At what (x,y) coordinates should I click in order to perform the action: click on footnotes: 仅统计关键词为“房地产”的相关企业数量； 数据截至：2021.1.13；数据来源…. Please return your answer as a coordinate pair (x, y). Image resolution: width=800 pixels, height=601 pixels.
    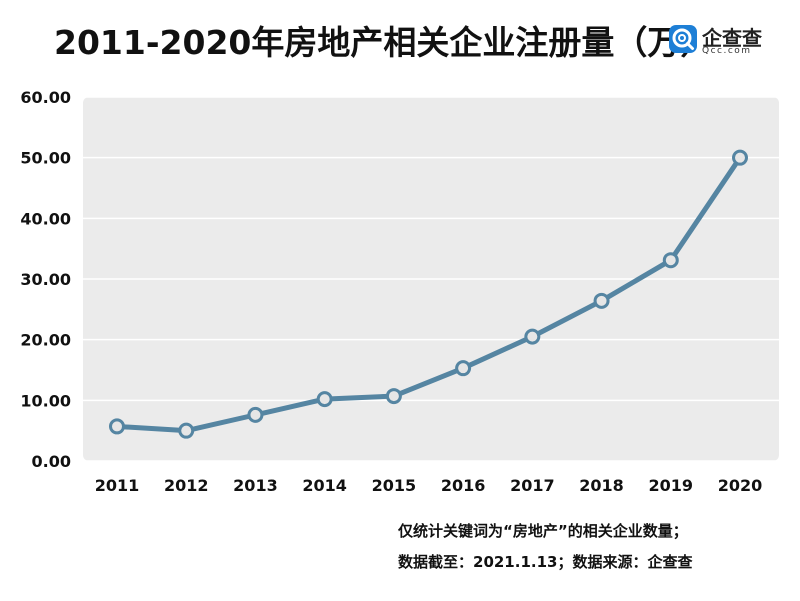
    Looking at the image, I should click on (545, 547).